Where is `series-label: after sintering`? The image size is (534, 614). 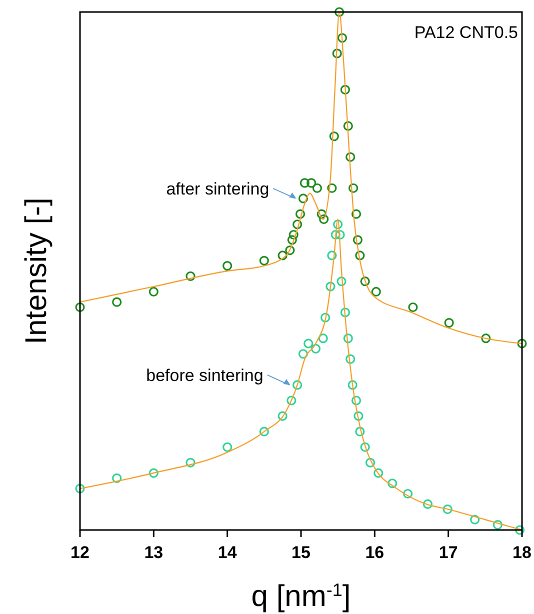 series-label: after sintering is located at coordinates (218, 188).